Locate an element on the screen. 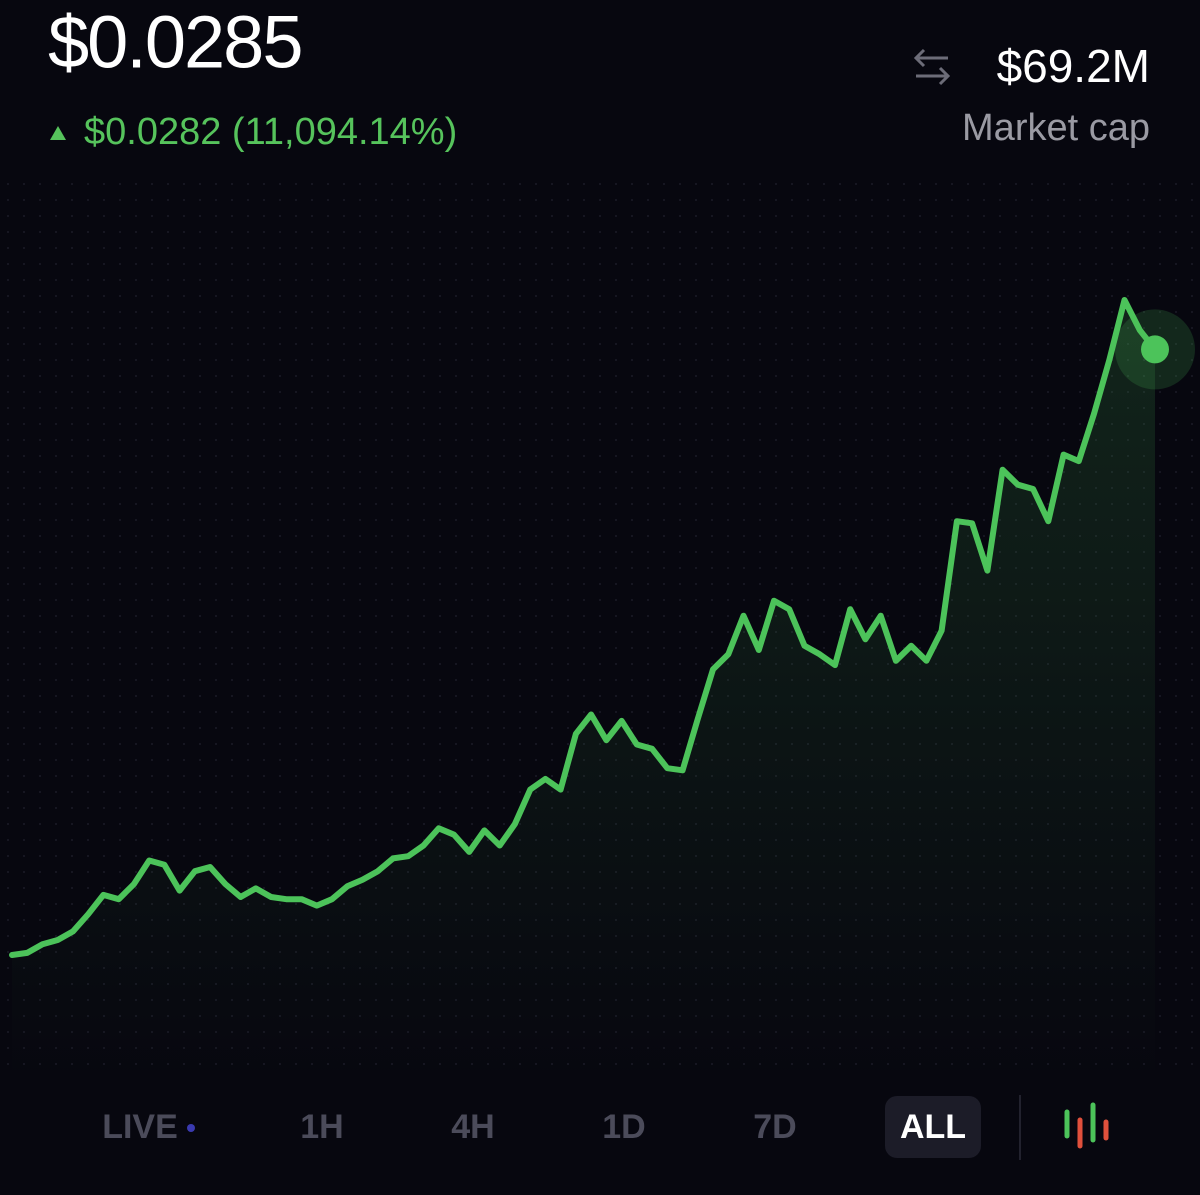 The image size is (1200, 1195). time-tab: ALL is located at coordinates (933, 1127).